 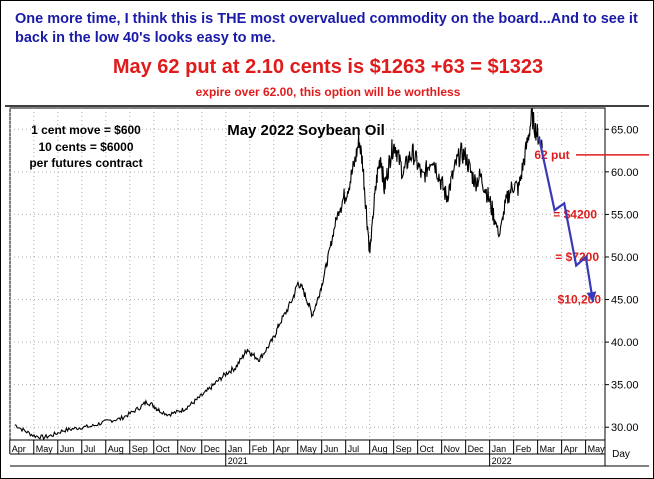 What do you see at coordinates (625, 428) in the screenshot?
I see `y-tick-label: 30.00` at bounding box center [625, 428].